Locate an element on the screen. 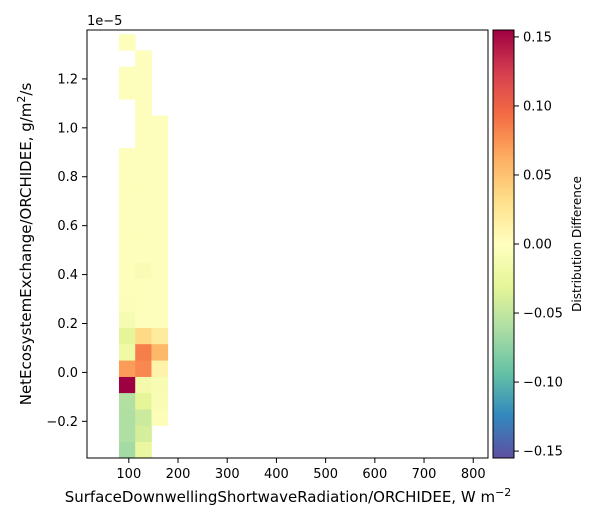 Image resolution: width=600 pixels, height=525 pixels. x-tick-label: 200 is located at coordinates (178, 474).